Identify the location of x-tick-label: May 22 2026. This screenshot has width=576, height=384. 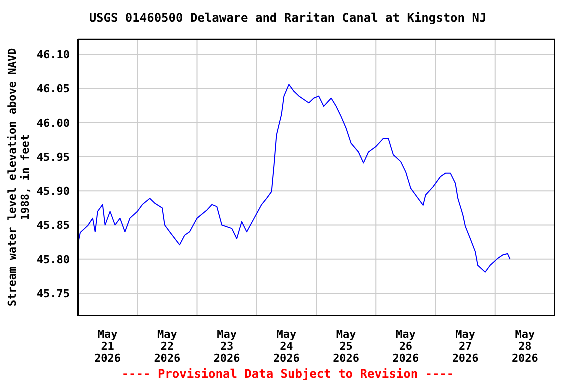
(168, 347).